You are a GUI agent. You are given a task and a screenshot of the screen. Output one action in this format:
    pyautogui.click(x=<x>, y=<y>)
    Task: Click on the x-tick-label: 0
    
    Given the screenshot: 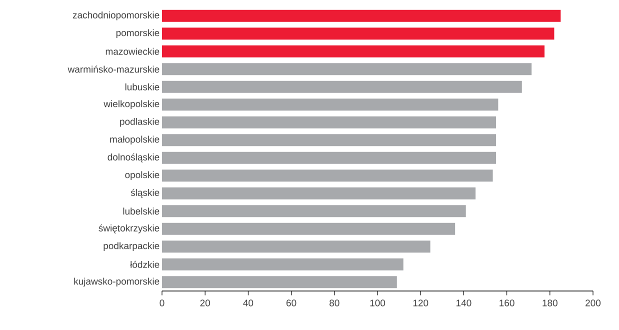 What is the action you would take?
    pyautogui.click(x=162, y=303)
    